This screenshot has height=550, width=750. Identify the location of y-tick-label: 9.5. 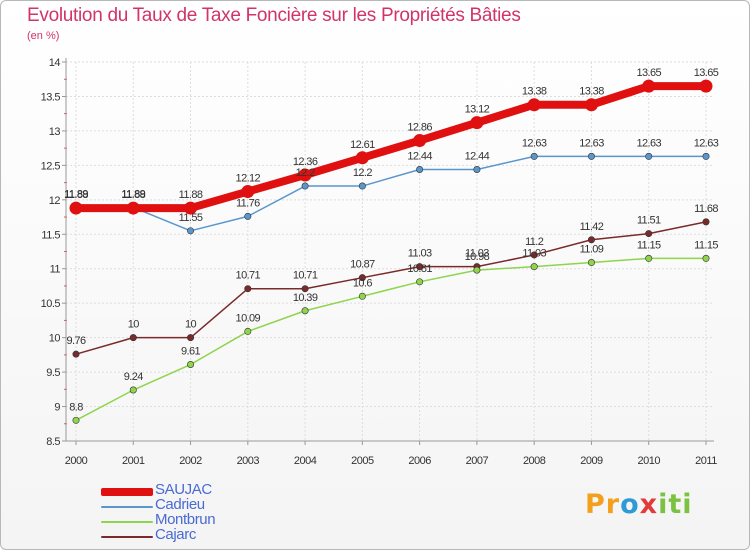
(53, 373).